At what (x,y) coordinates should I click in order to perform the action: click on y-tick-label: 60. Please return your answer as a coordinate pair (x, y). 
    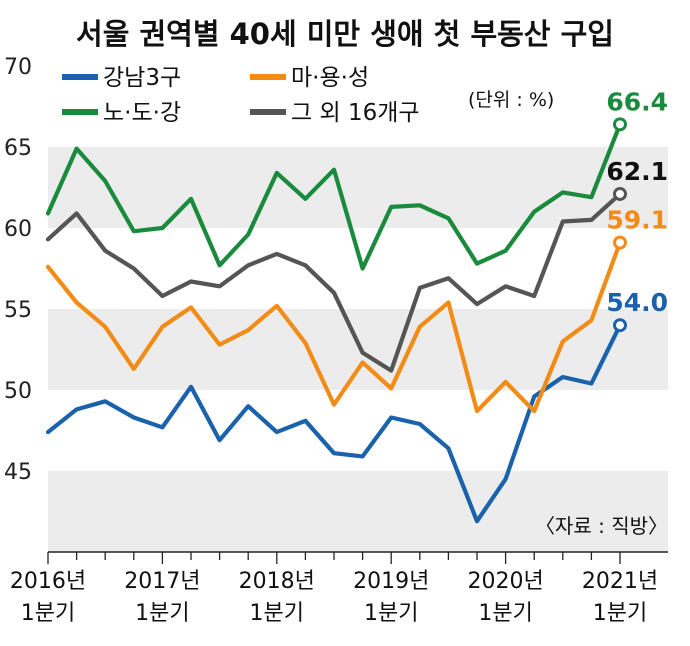
    Looking at the image, I should click on (18, 229).